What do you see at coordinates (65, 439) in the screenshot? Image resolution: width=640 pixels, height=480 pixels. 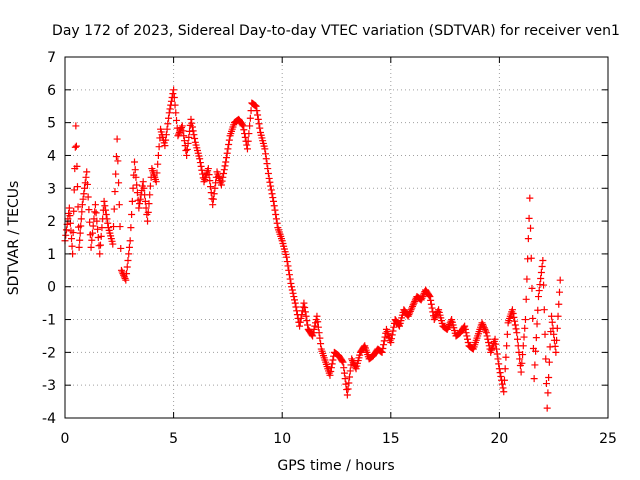 I see `x-tick-label: 0` at bounding box center [65, 439].